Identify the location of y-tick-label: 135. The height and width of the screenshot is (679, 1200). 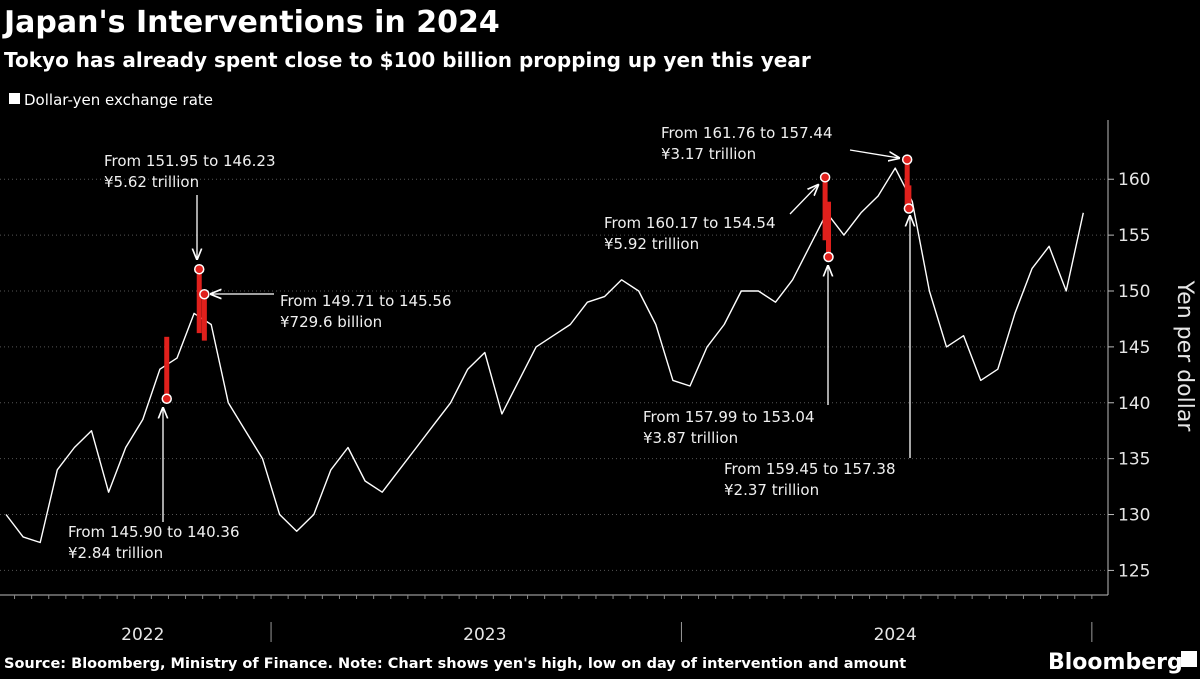
(1134, 460).